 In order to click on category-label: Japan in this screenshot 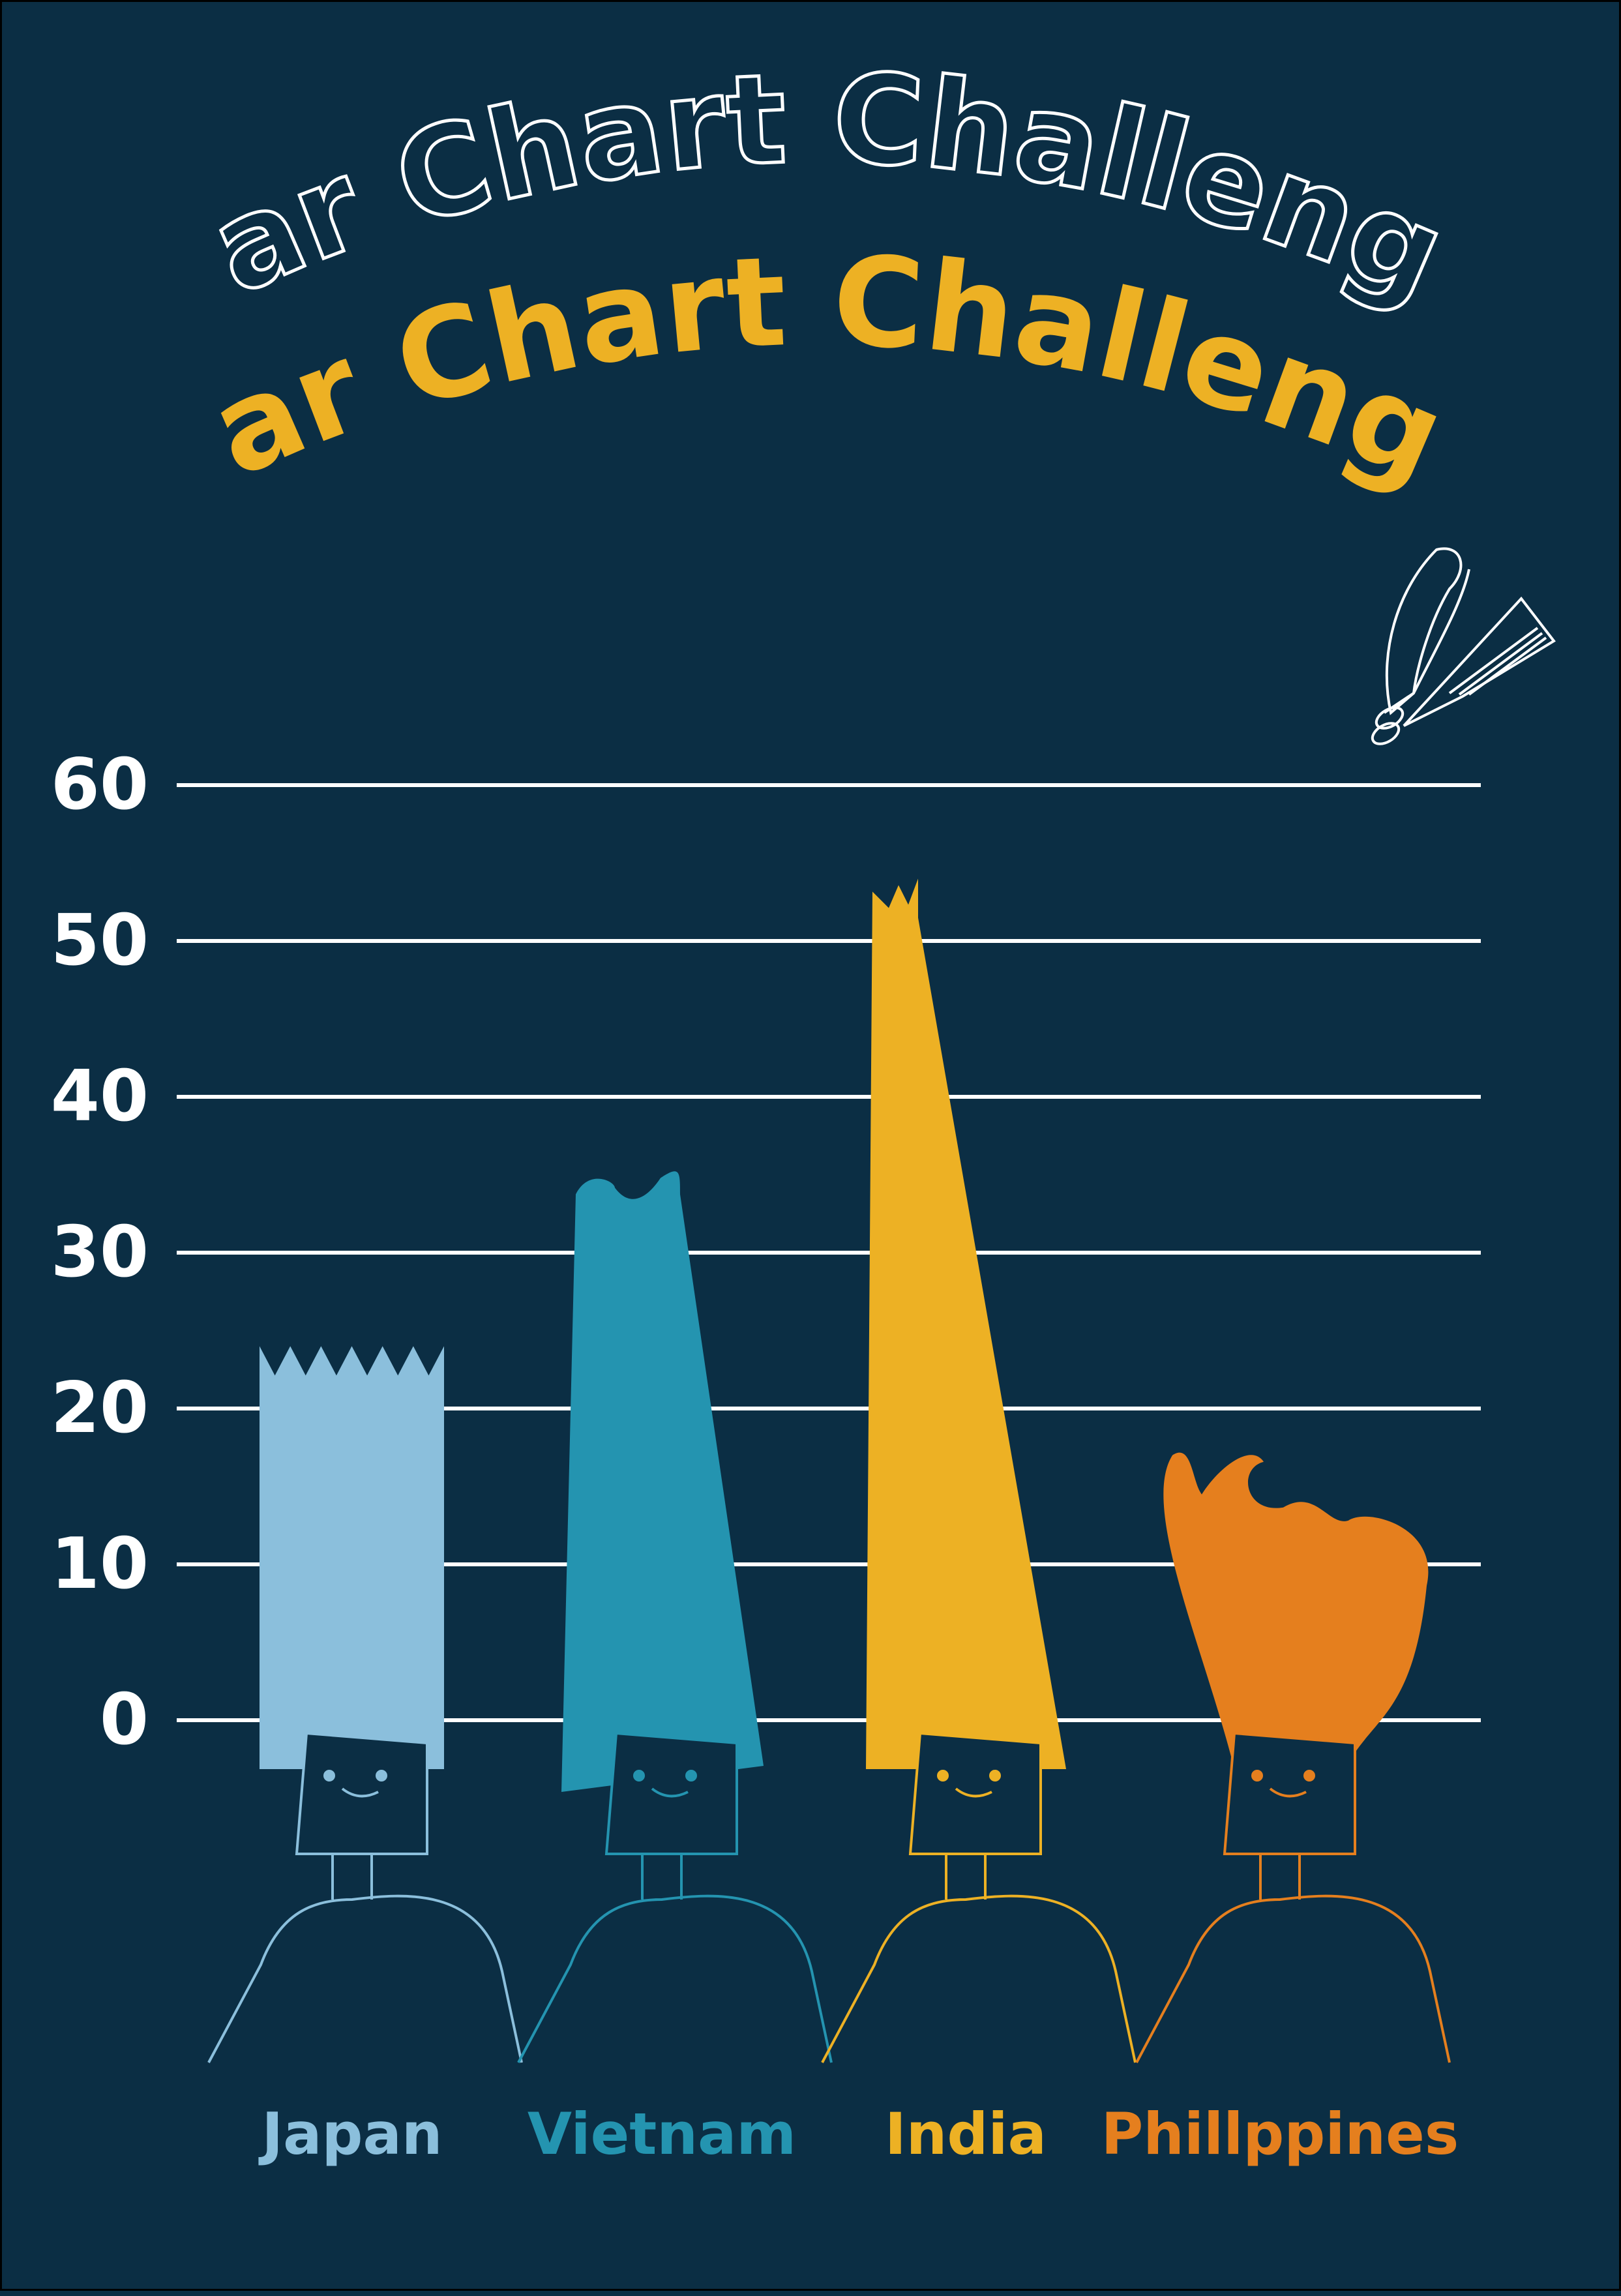, I will do `click(350, 2134)`.